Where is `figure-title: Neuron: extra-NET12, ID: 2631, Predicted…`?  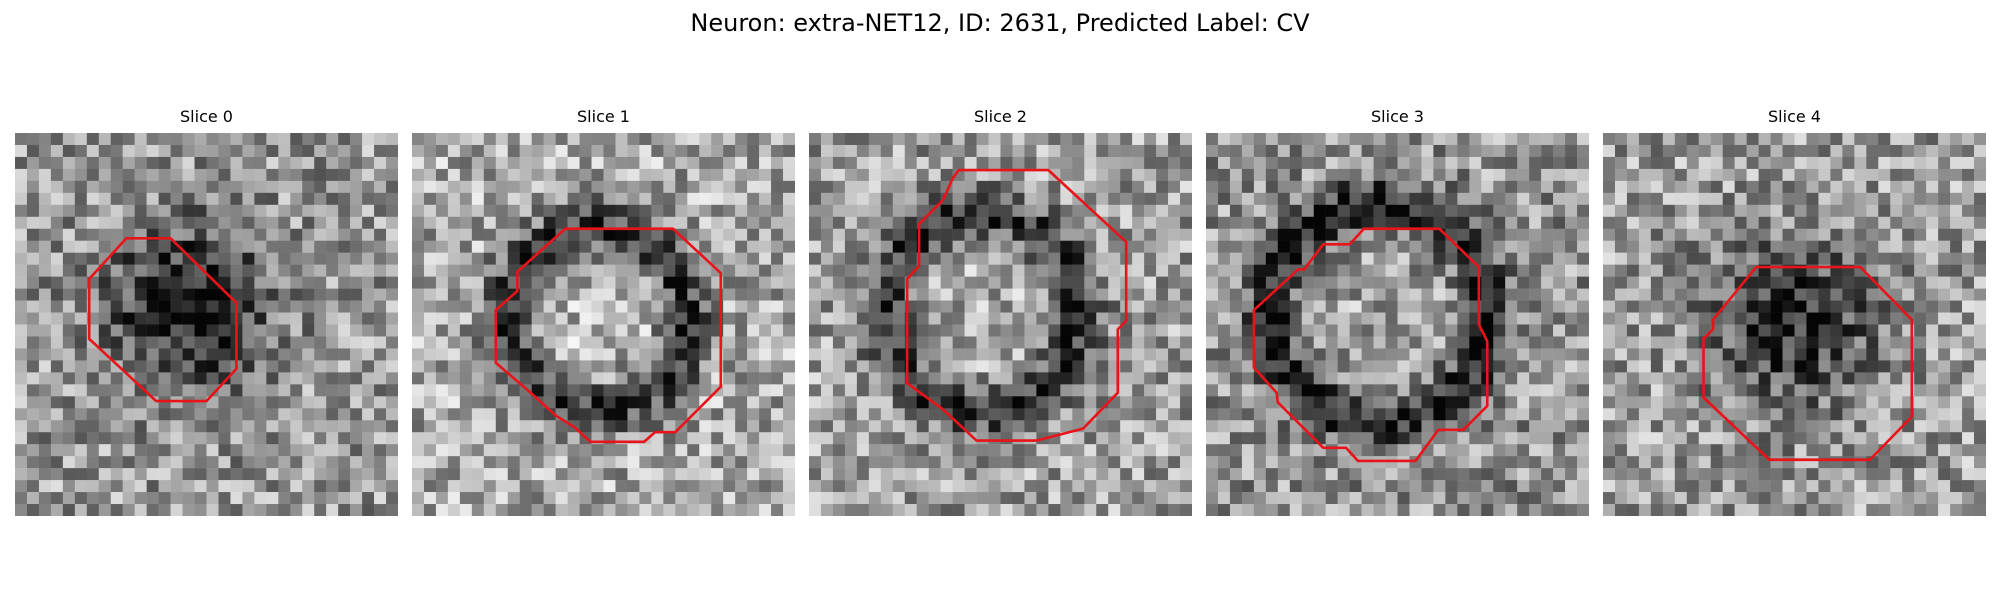 figure-title: Neuron: extra-NET12, ID: 2631, Predicted… is located at coordinates (1000, 23).